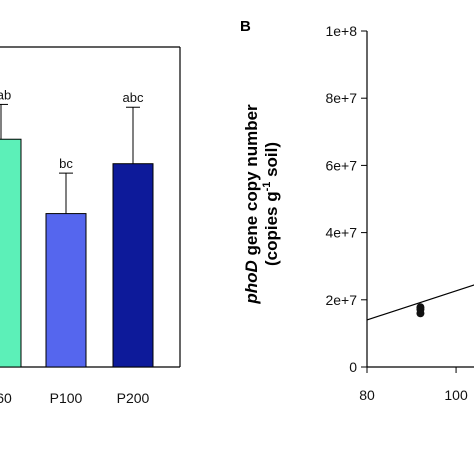 Image resolution: width=474 pixels, height=474 pixels. Describe the element at coordinates (367, 395) in the screenshot. I see `x-tick-label-0: 80` at that location.